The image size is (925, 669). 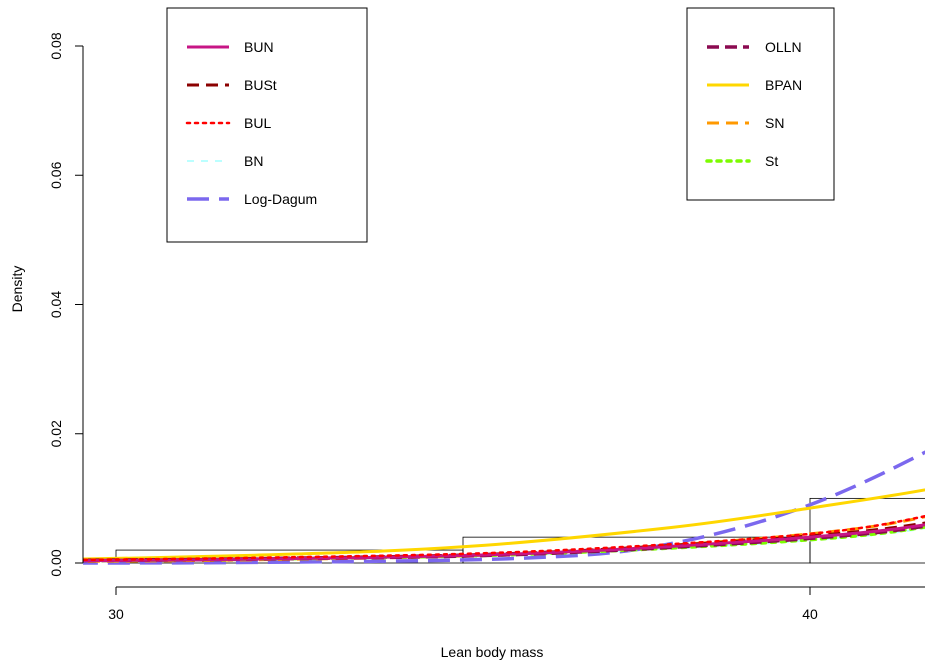 What do you see at coordinates (783, 85) in the screenshot?
I see `legend-label-bpan: BPAN` at bounding box center [783, 85].